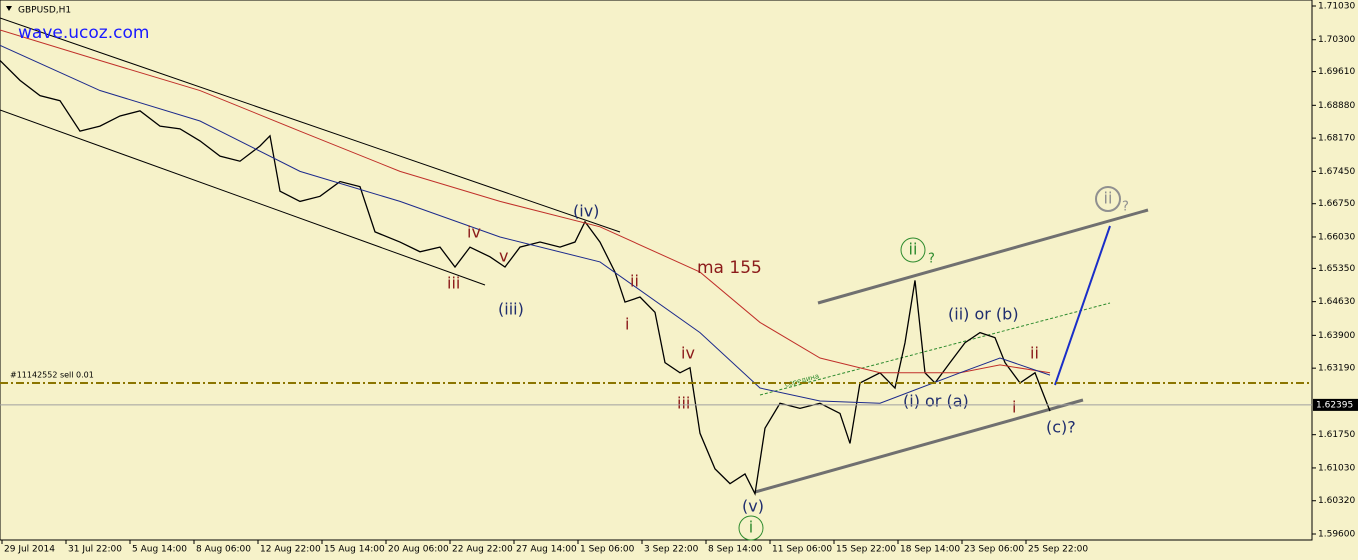 This screenshot has width=1358, height=560. Describe the element at coordinates (482, 550) in the screenshot. I see `x-tick-label: 22 Aug 22:00` at that location.